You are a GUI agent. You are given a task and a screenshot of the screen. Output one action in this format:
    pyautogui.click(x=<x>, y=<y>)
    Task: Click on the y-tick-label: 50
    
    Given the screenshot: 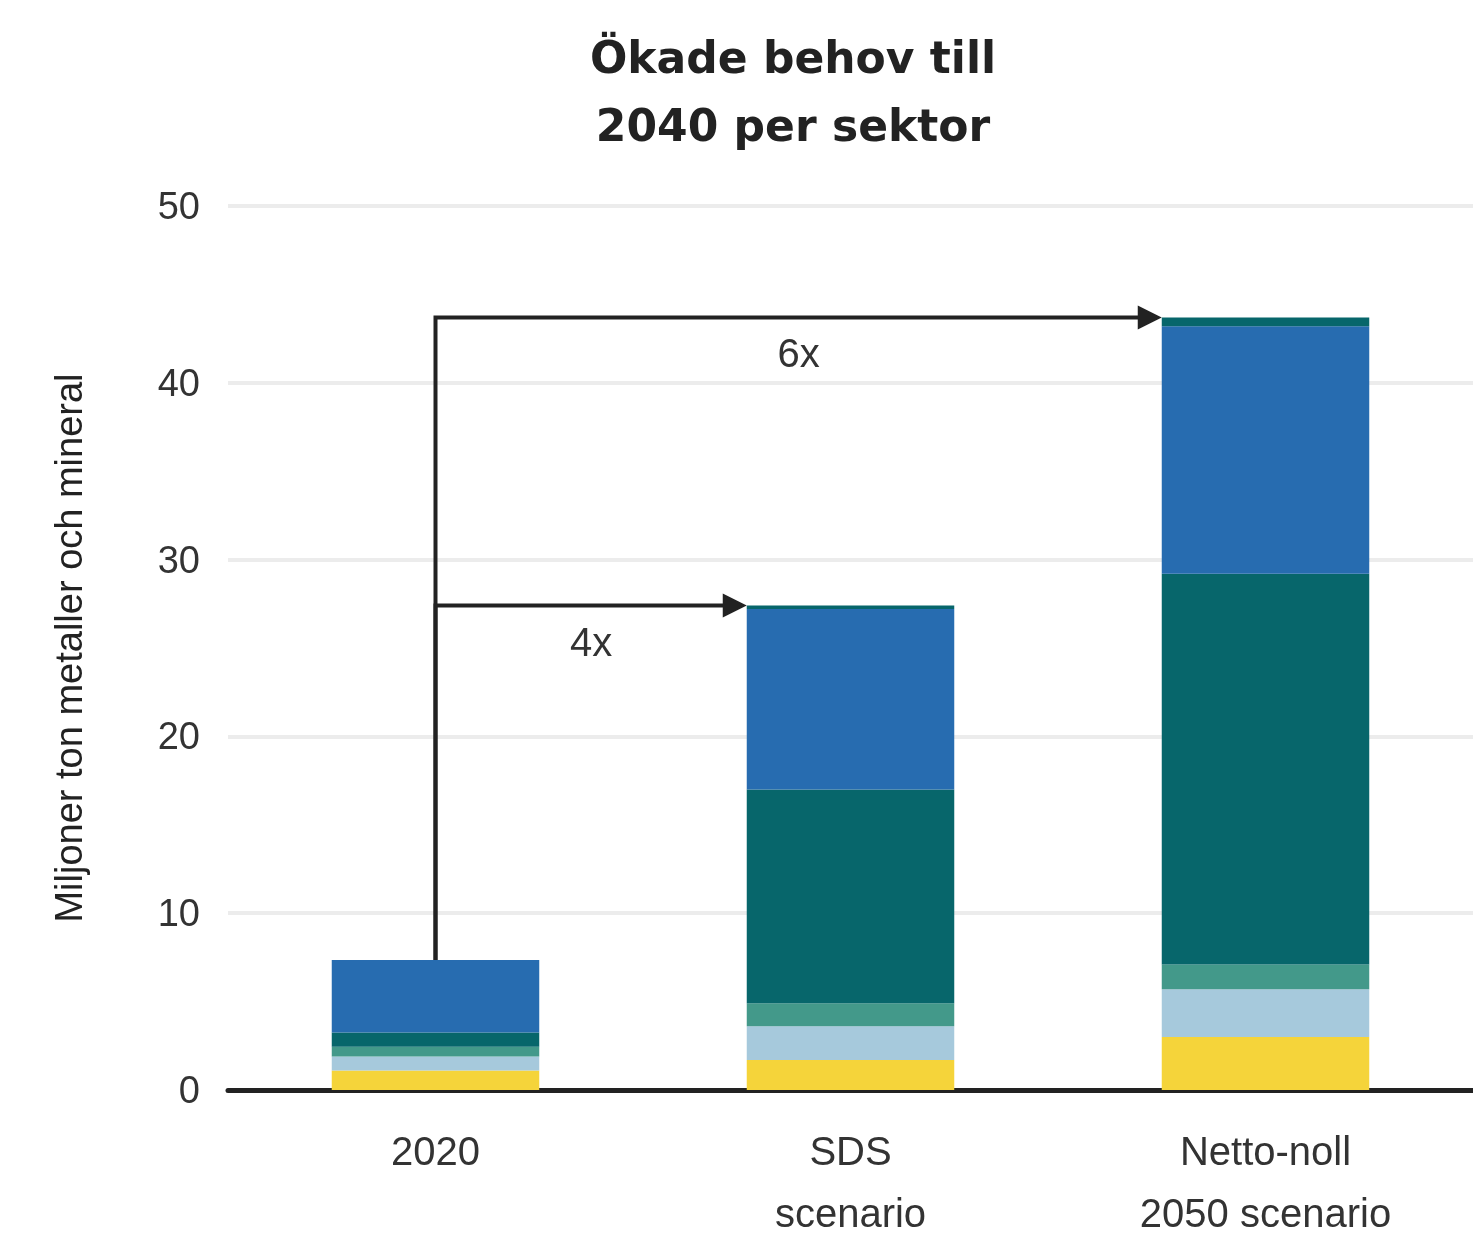 What is the action you would take?
    pyautogui.click(x=178, y=206)
    